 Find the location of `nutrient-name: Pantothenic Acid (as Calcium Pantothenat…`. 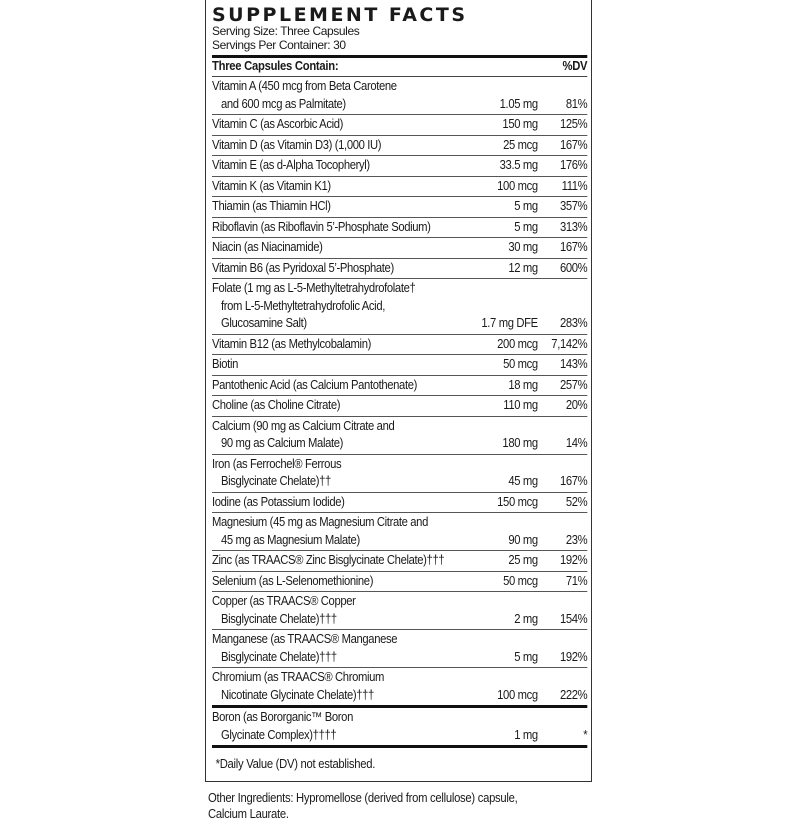

nutrient-name: Pantothenic Acid (as Calcium Pantothenat… is located at coordinates (339, 386).